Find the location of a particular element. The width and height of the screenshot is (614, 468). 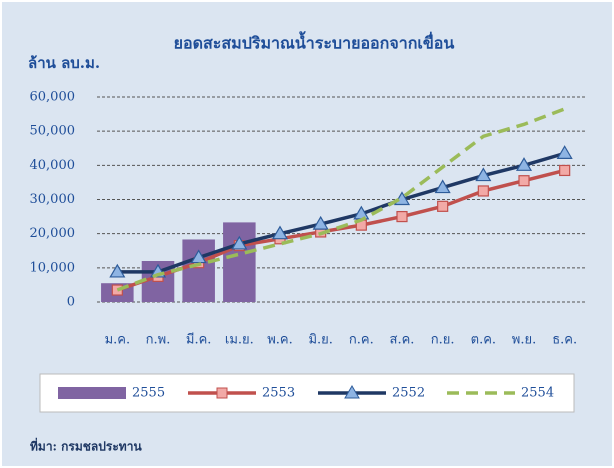

x-tick-label: พ.ค. is located at coordinates (280, 340).